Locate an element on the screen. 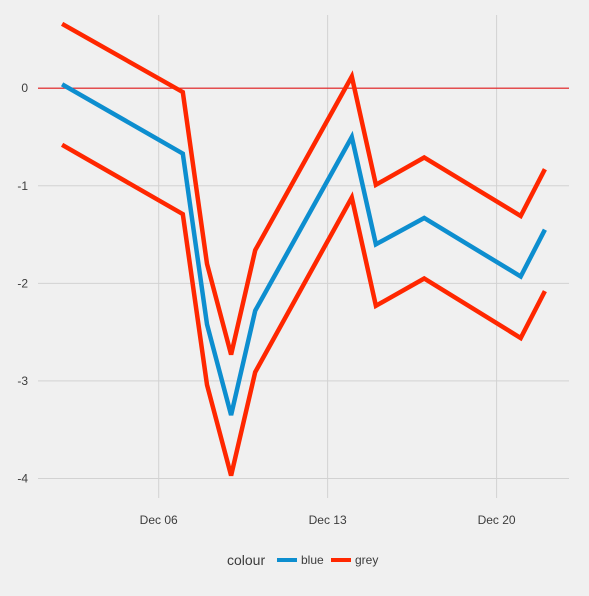 Image resolution: width=589 pixels, height=596 pixels. y-tick-label: -1 is located at coordinates (22, 186).